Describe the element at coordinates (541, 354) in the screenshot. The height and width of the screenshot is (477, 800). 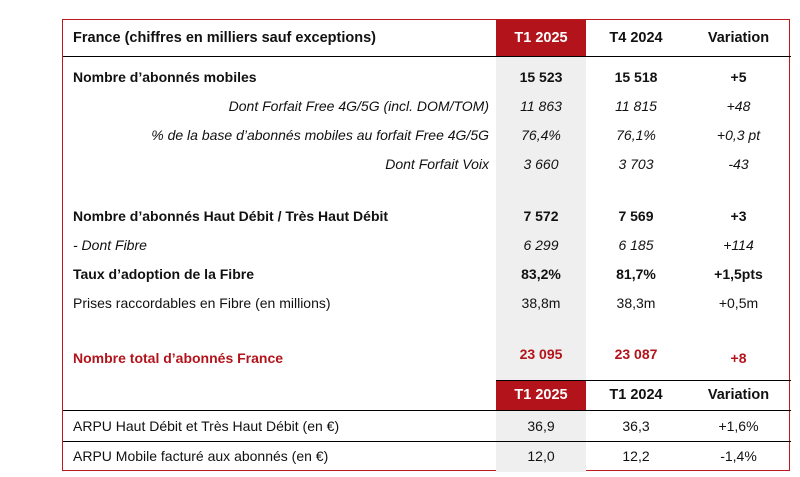
I see `row-value-t1: 23 095` at that location.